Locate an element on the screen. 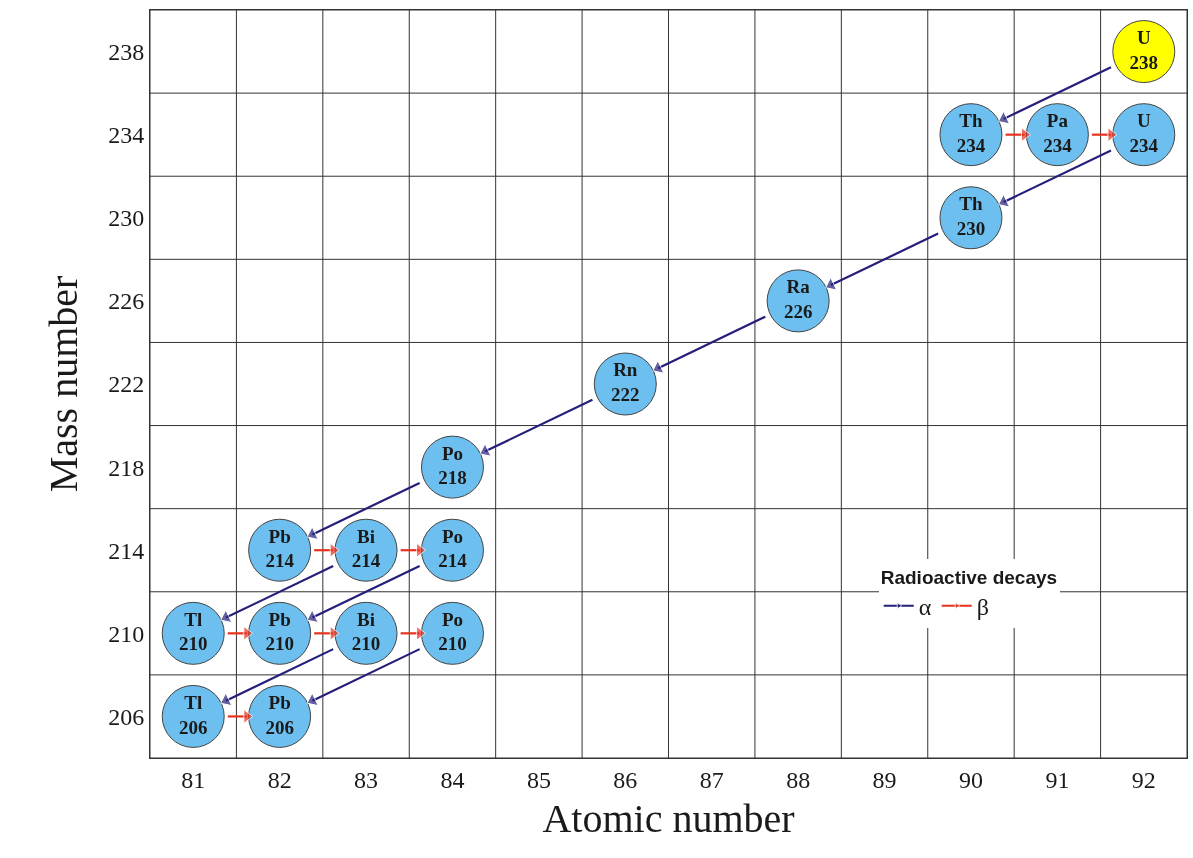  y-tick-label: 214 is located at coordinates (126, 550).